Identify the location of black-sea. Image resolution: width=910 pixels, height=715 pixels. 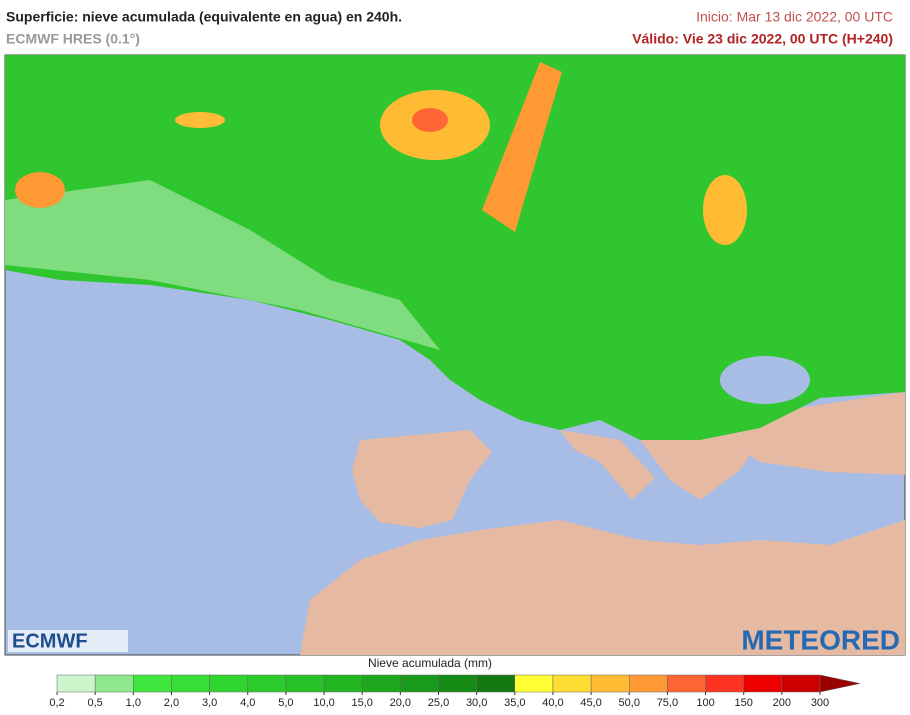
(765, 380).